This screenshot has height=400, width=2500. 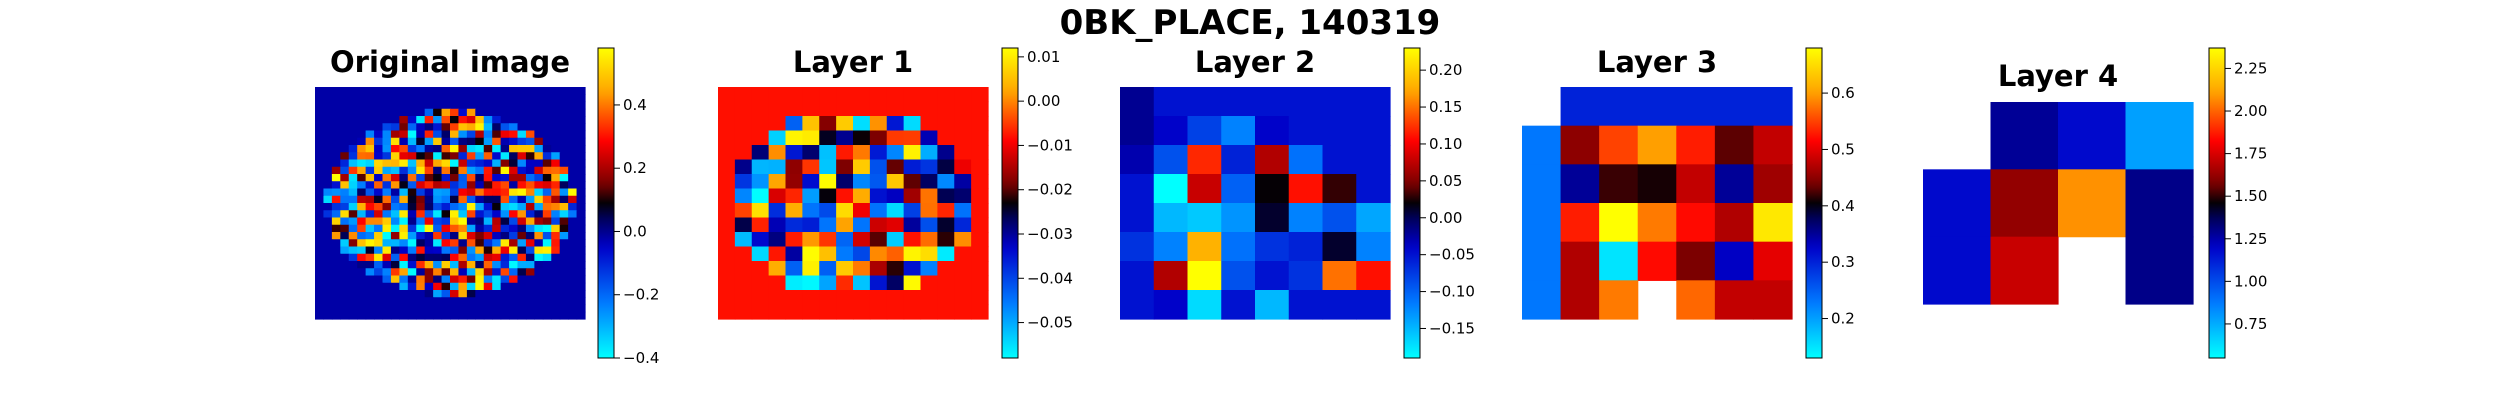 What do you see at coordinates (1050, 234) in the screenshot?
I see `colorbar-tick-label: −0.03` at bounding box center [1050, 234].